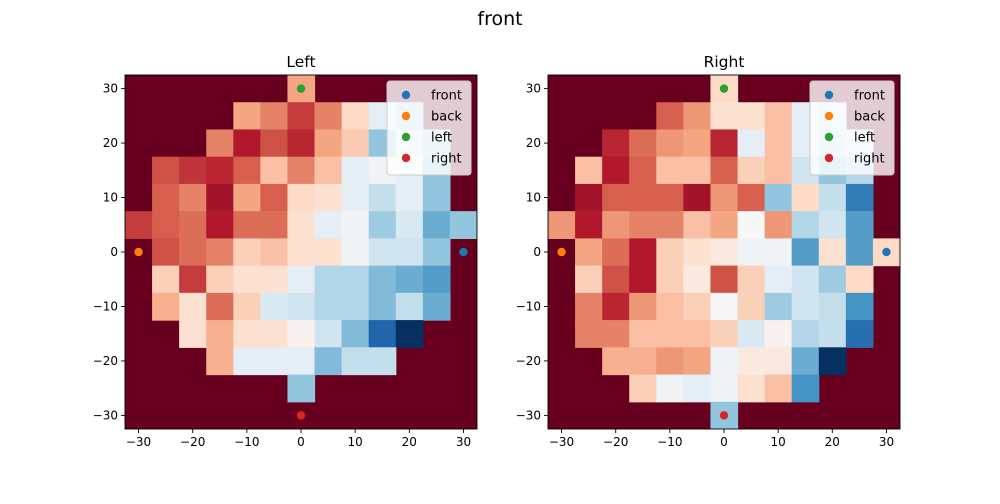  What do you see at coordinates (724, 88) in the screenshot?
I see `point-left` at bounding box center [724, 88].